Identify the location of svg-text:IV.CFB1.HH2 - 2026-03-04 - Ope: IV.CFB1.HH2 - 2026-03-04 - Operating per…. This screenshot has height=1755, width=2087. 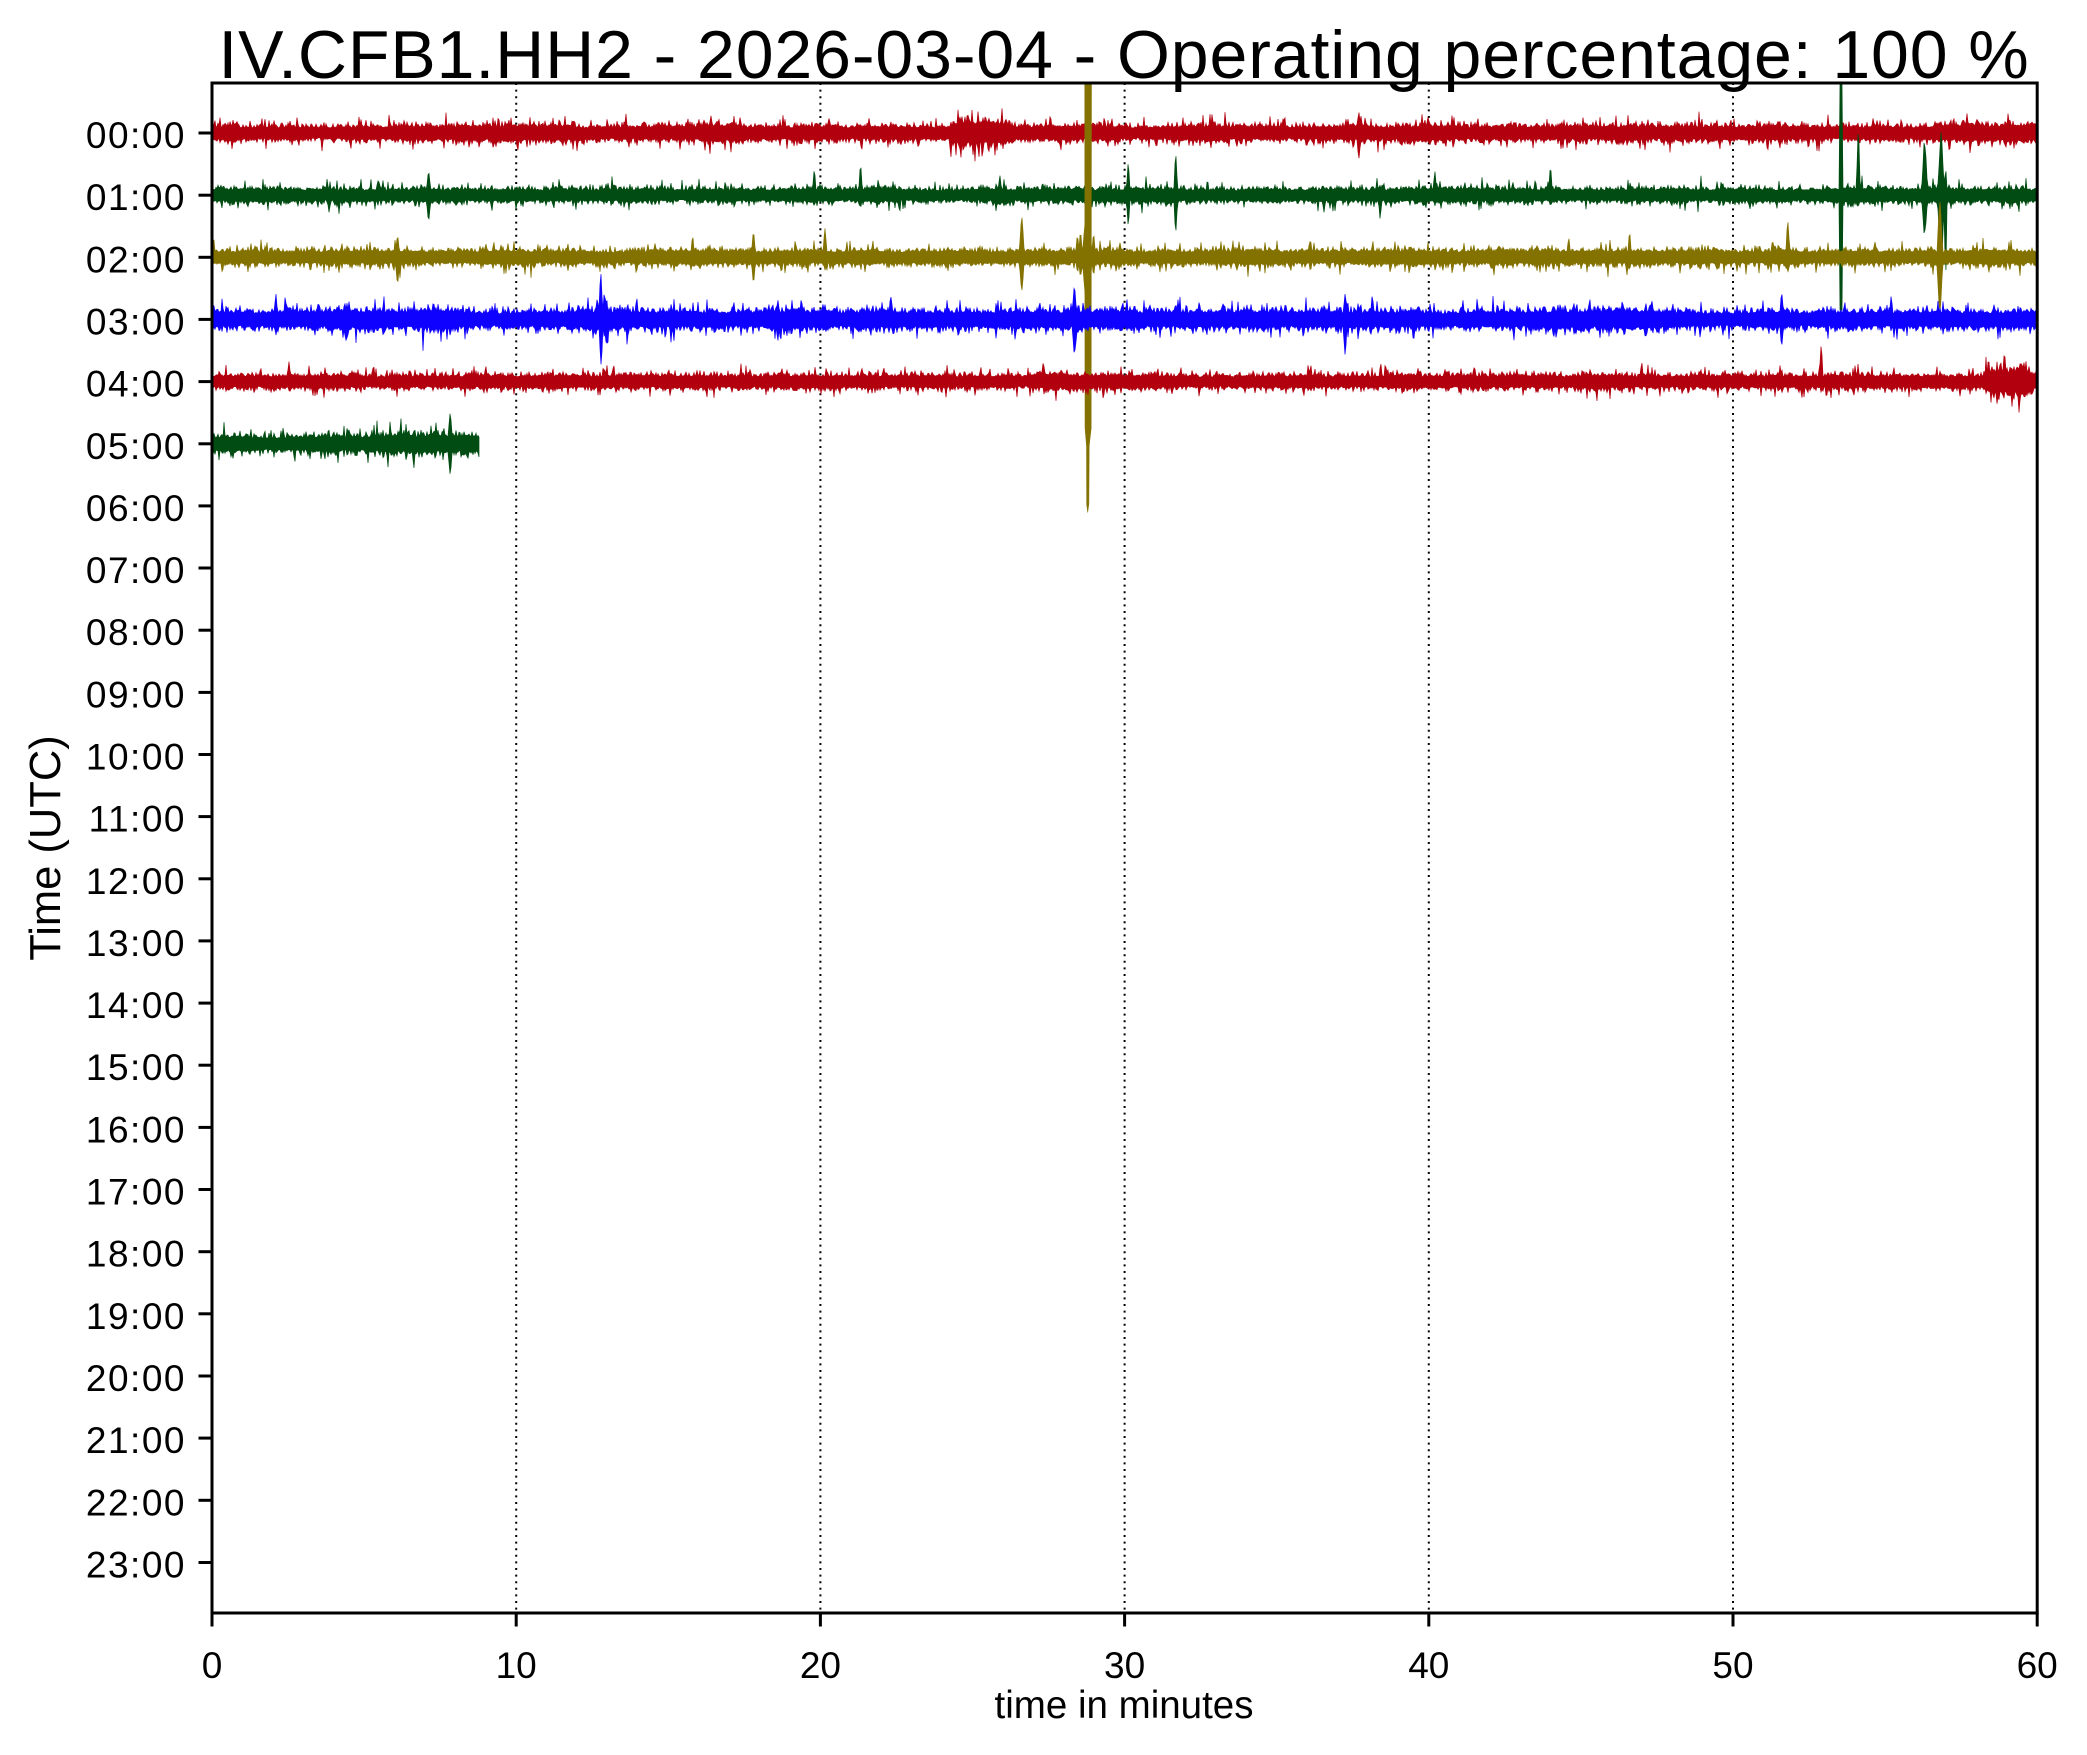
(1123, 55).